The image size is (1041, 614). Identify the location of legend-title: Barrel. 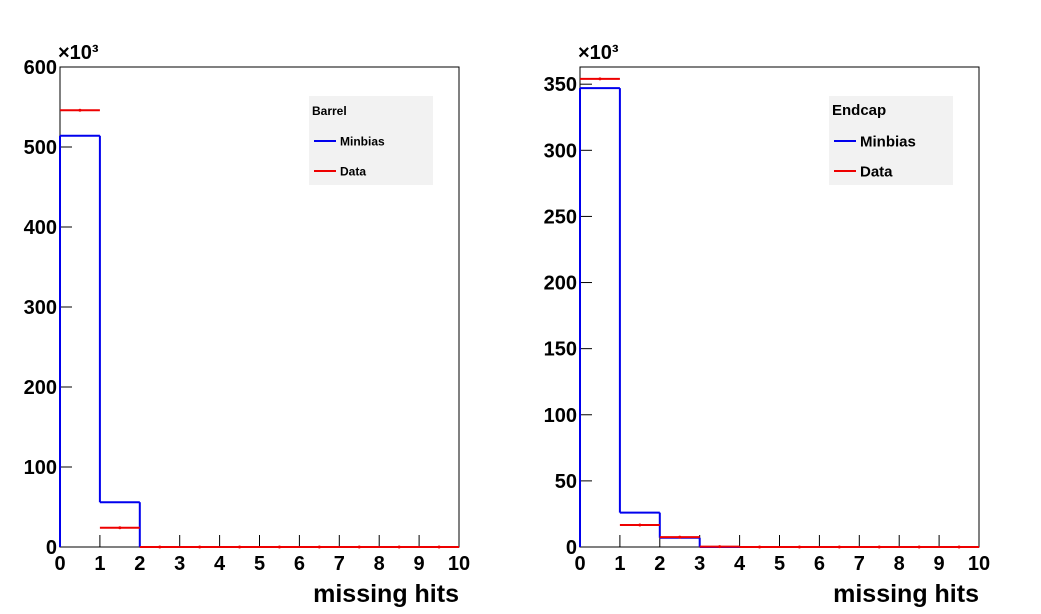
(329, 111).